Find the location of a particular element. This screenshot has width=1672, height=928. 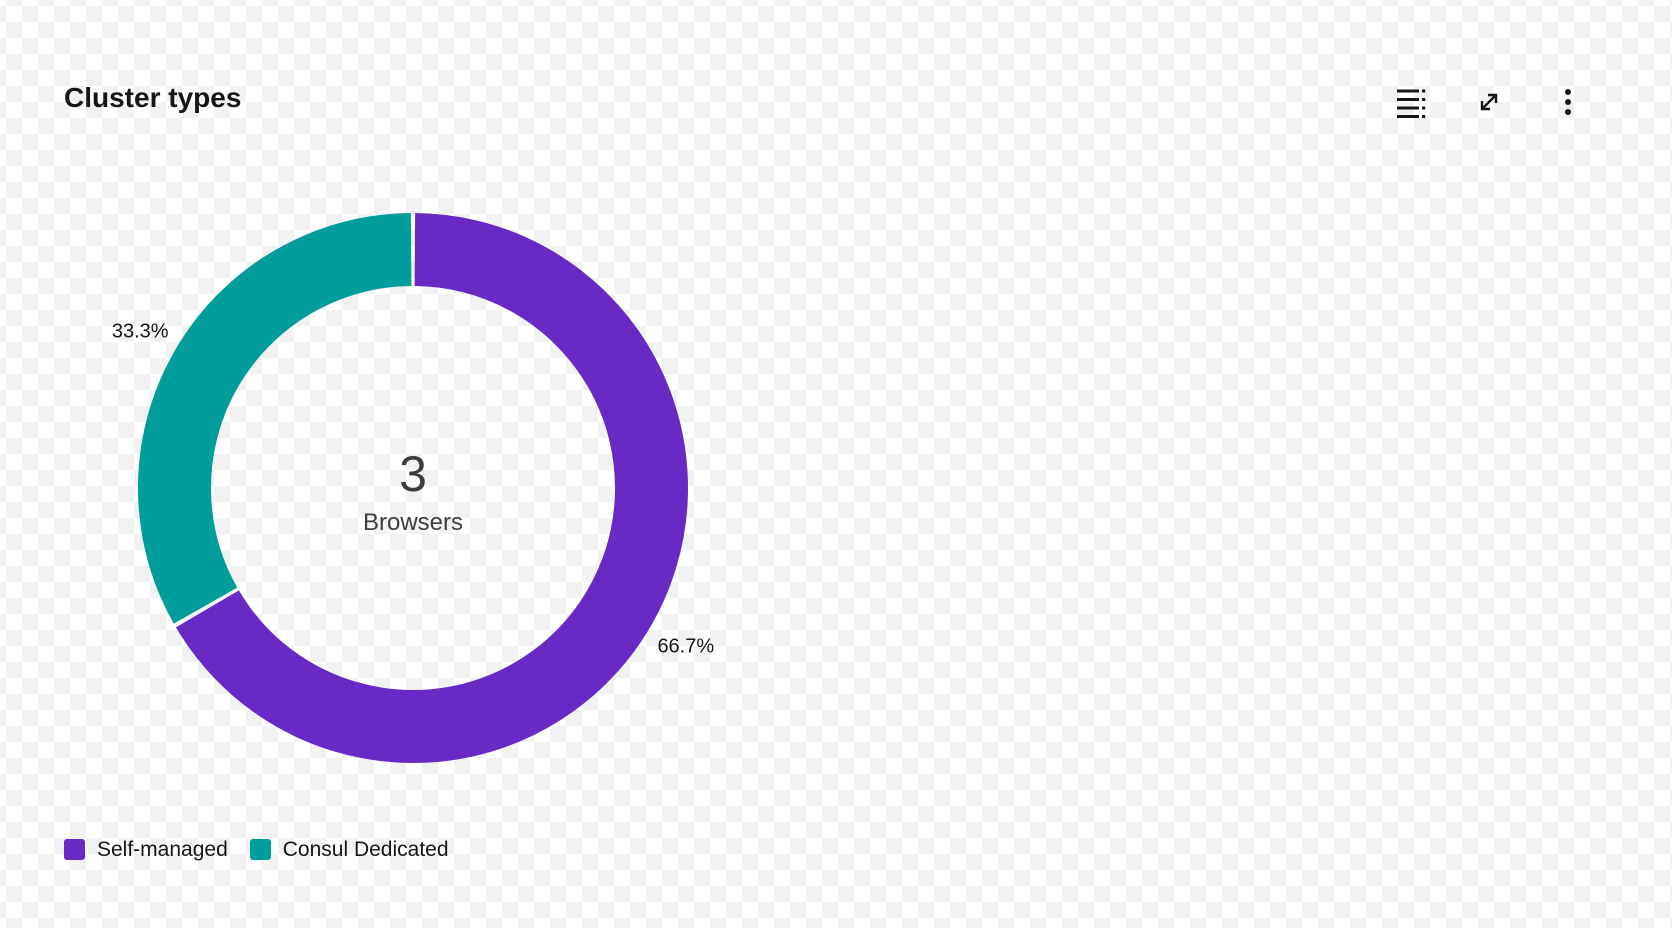

legend-item: Consul Dedicated is located at coordinates (349, 849).